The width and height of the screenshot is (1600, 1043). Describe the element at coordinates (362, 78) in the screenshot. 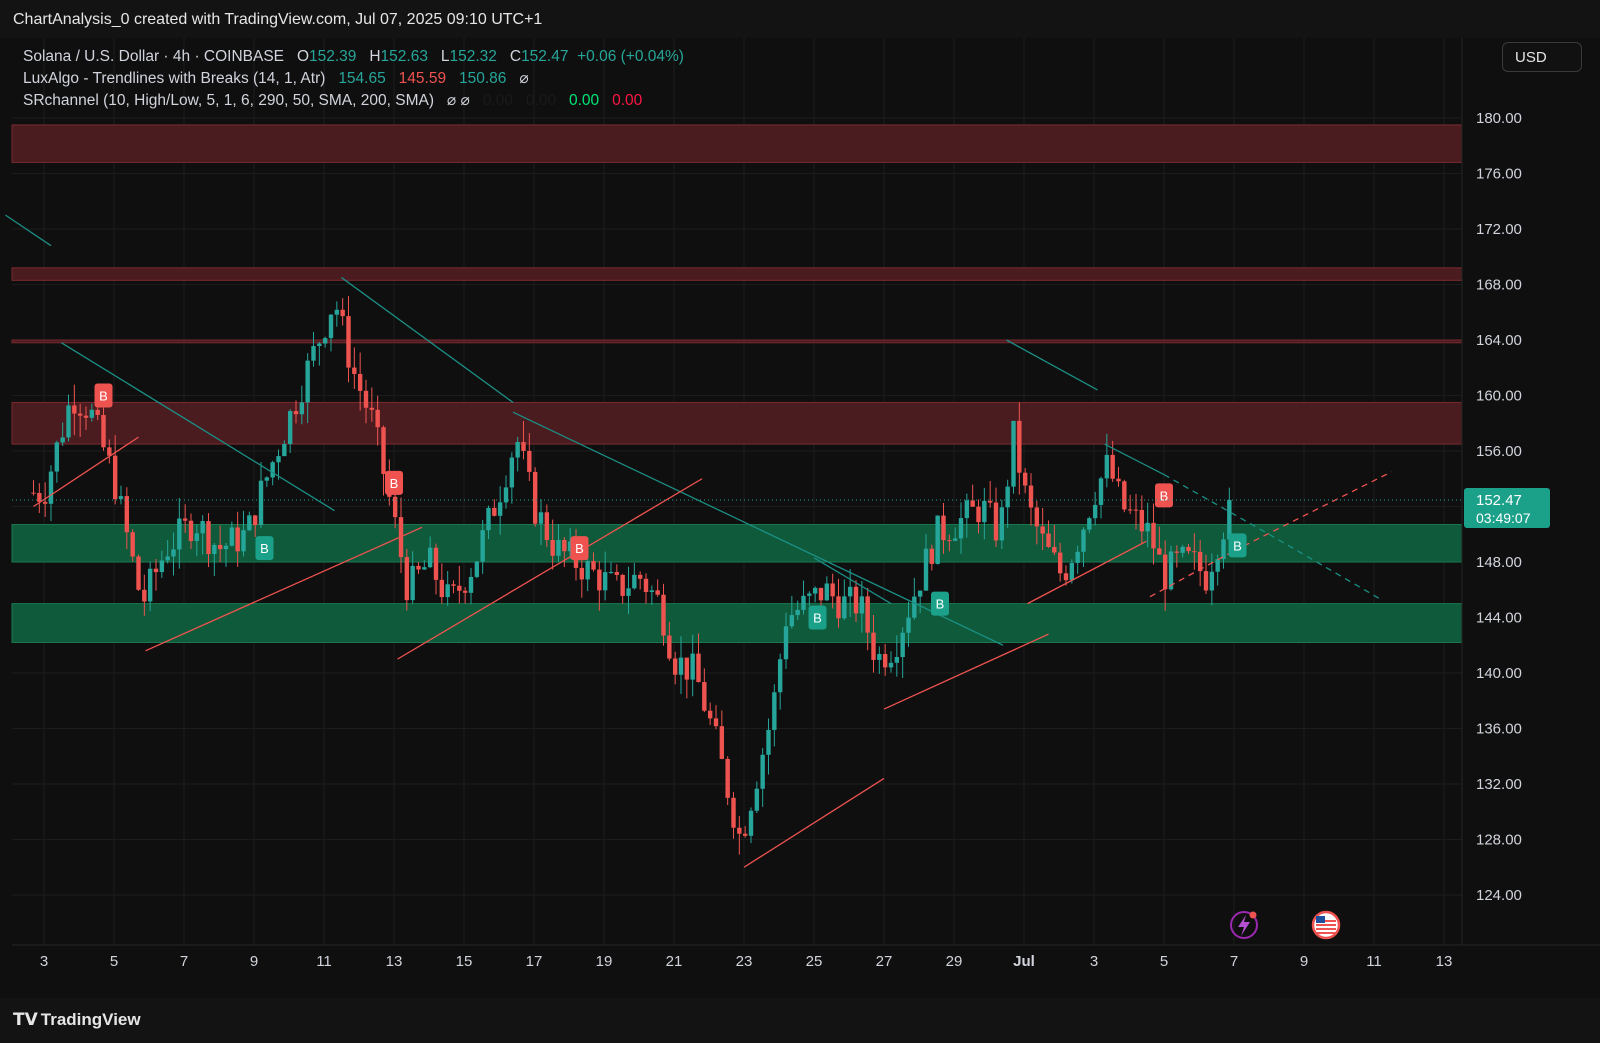

I see `indicator-value: 154.65` at that location.